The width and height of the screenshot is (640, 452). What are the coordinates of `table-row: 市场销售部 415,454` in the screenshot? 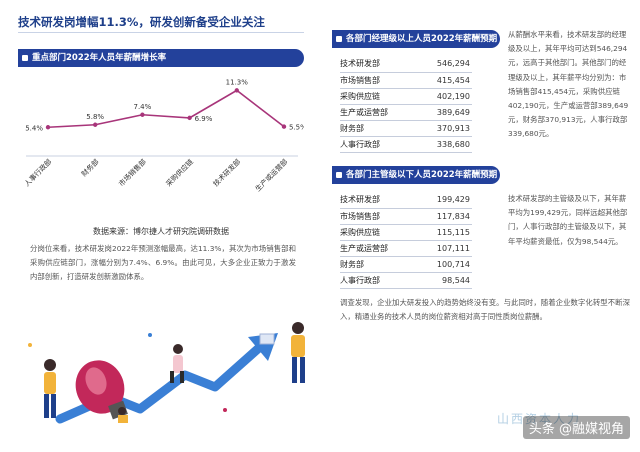 It's located at (406, 80).